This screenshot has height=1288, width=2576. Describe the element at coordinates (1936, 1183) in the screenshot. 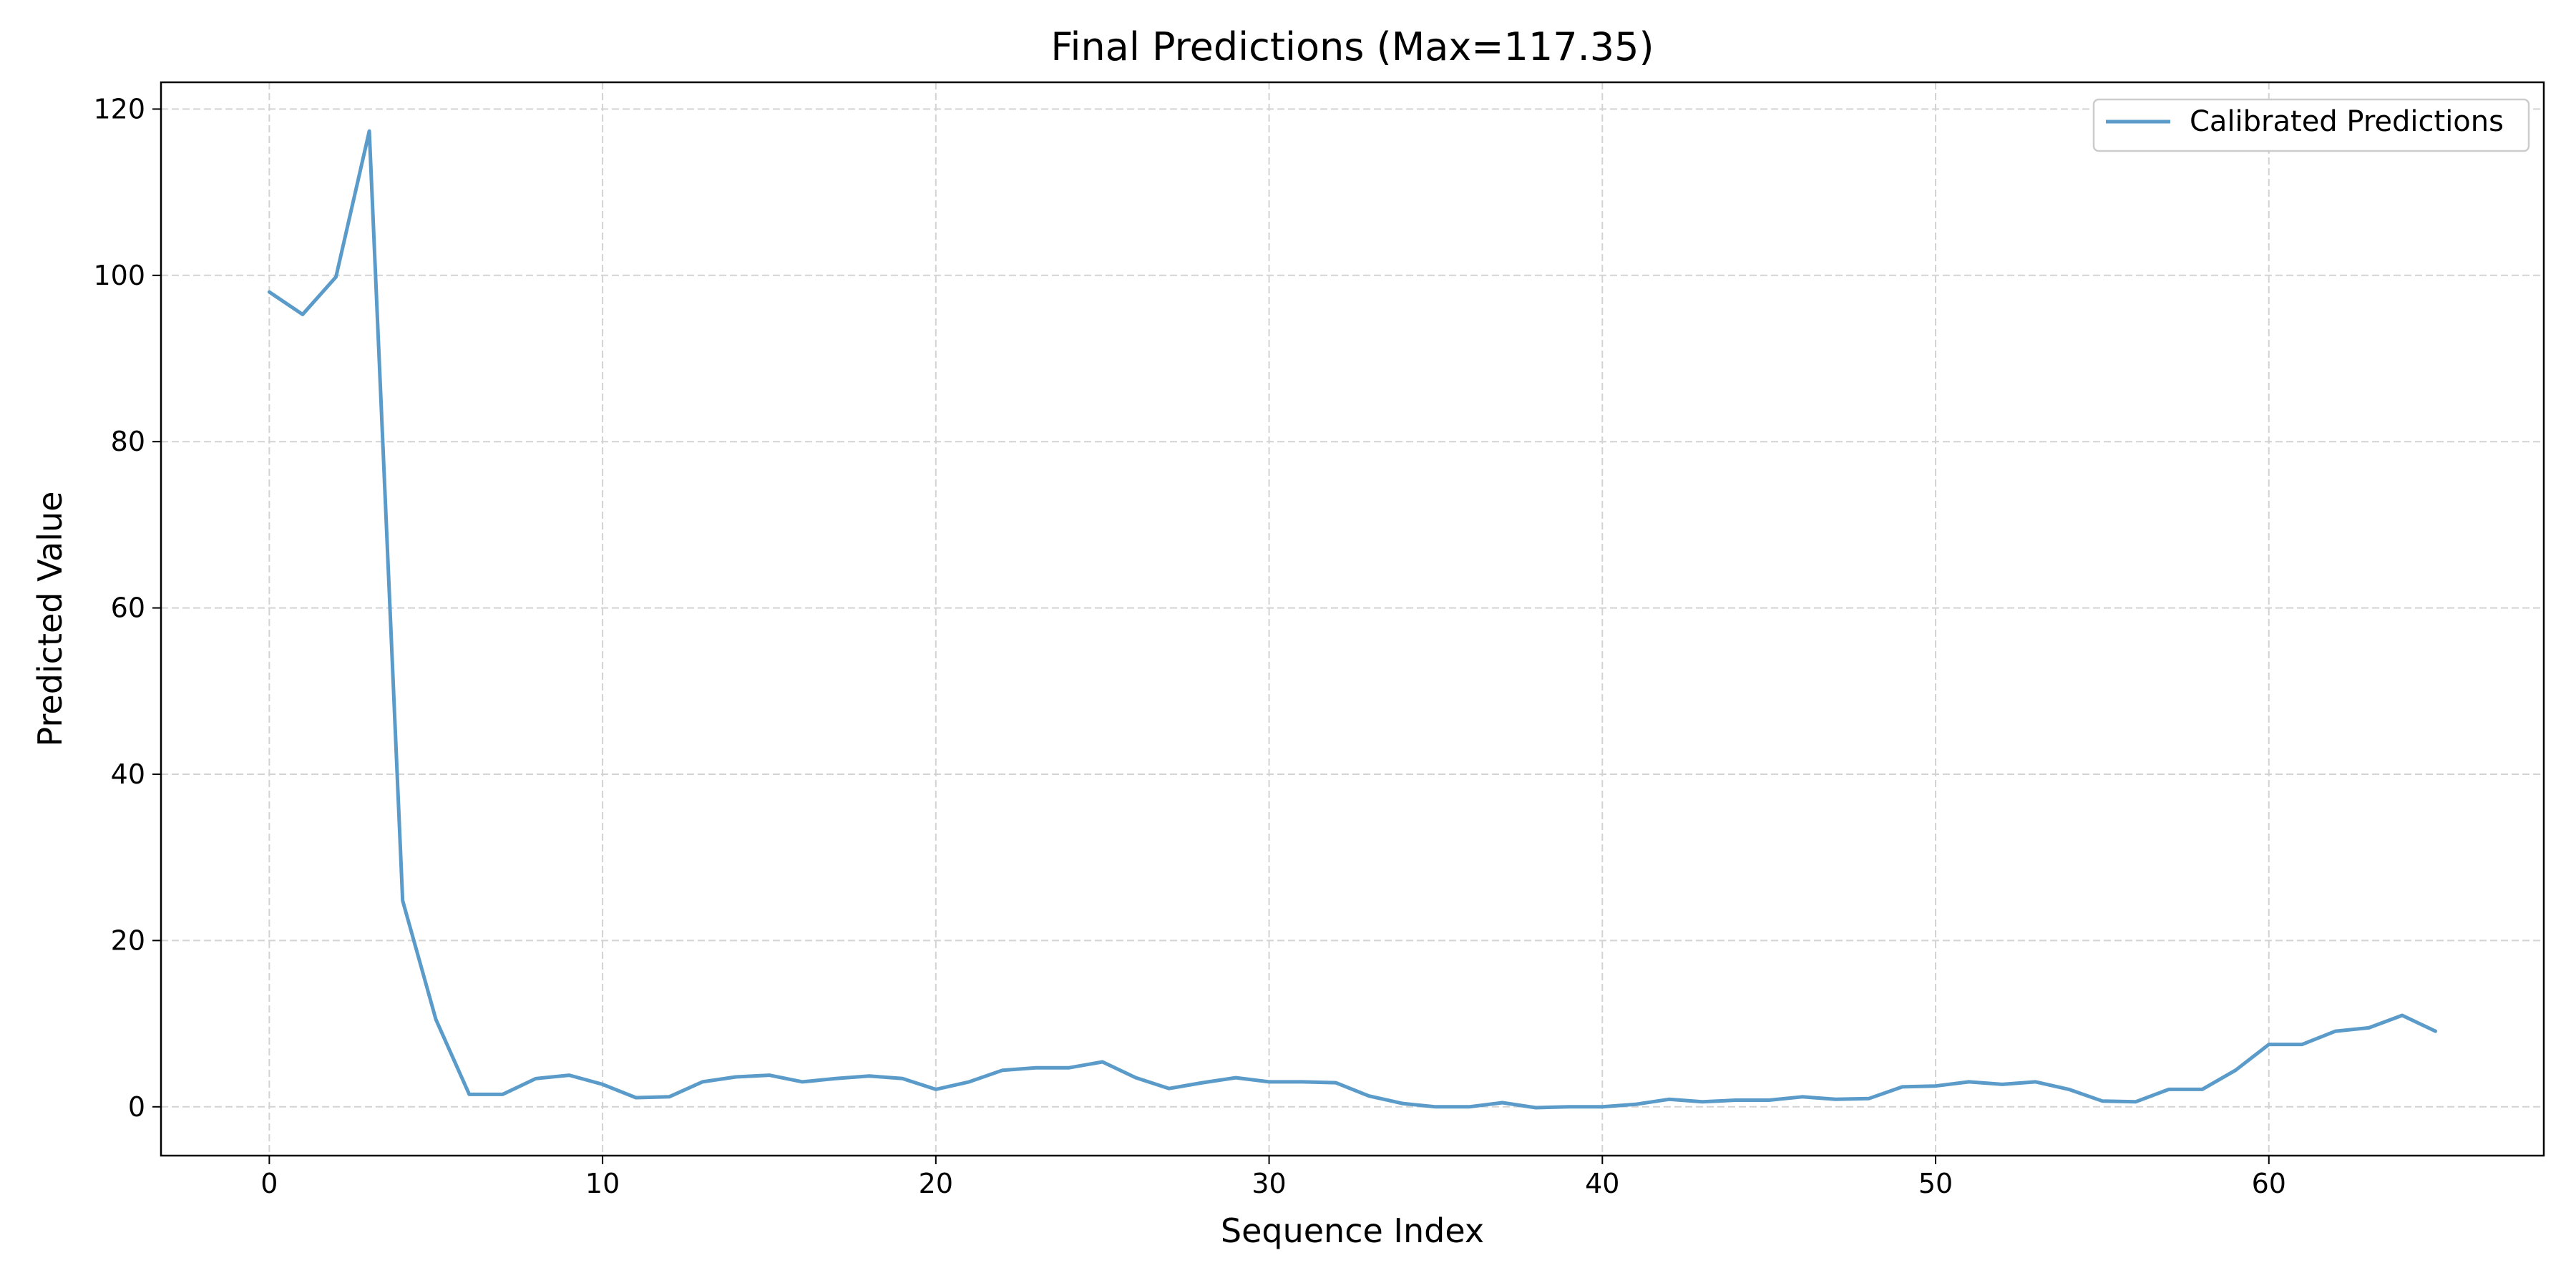

I see `x-tick-label: 50` at that location.